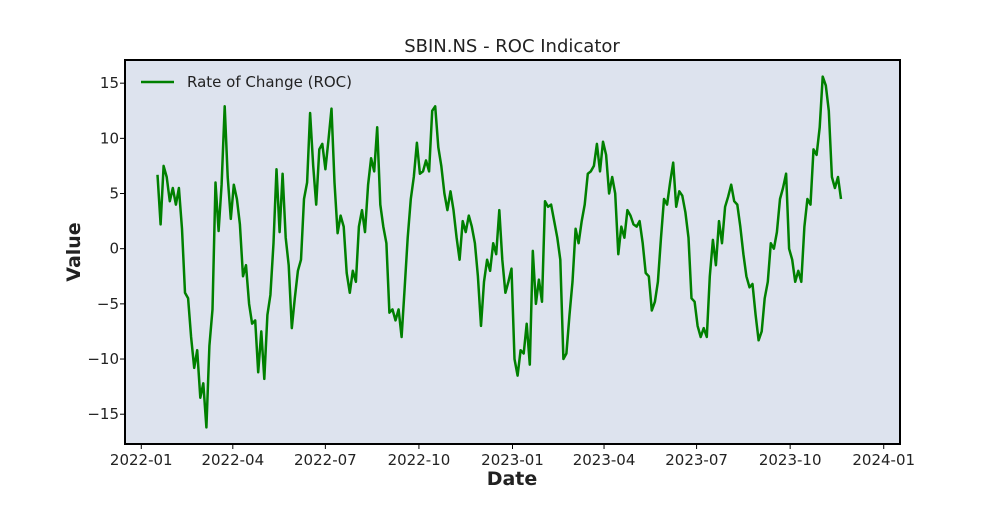 The width and height of the screenshot is (1000, 505). What do you see at coordinates (109, 83) in the screenshot?
I see `y-tick-label: 15` at bounding box center [109, 83].